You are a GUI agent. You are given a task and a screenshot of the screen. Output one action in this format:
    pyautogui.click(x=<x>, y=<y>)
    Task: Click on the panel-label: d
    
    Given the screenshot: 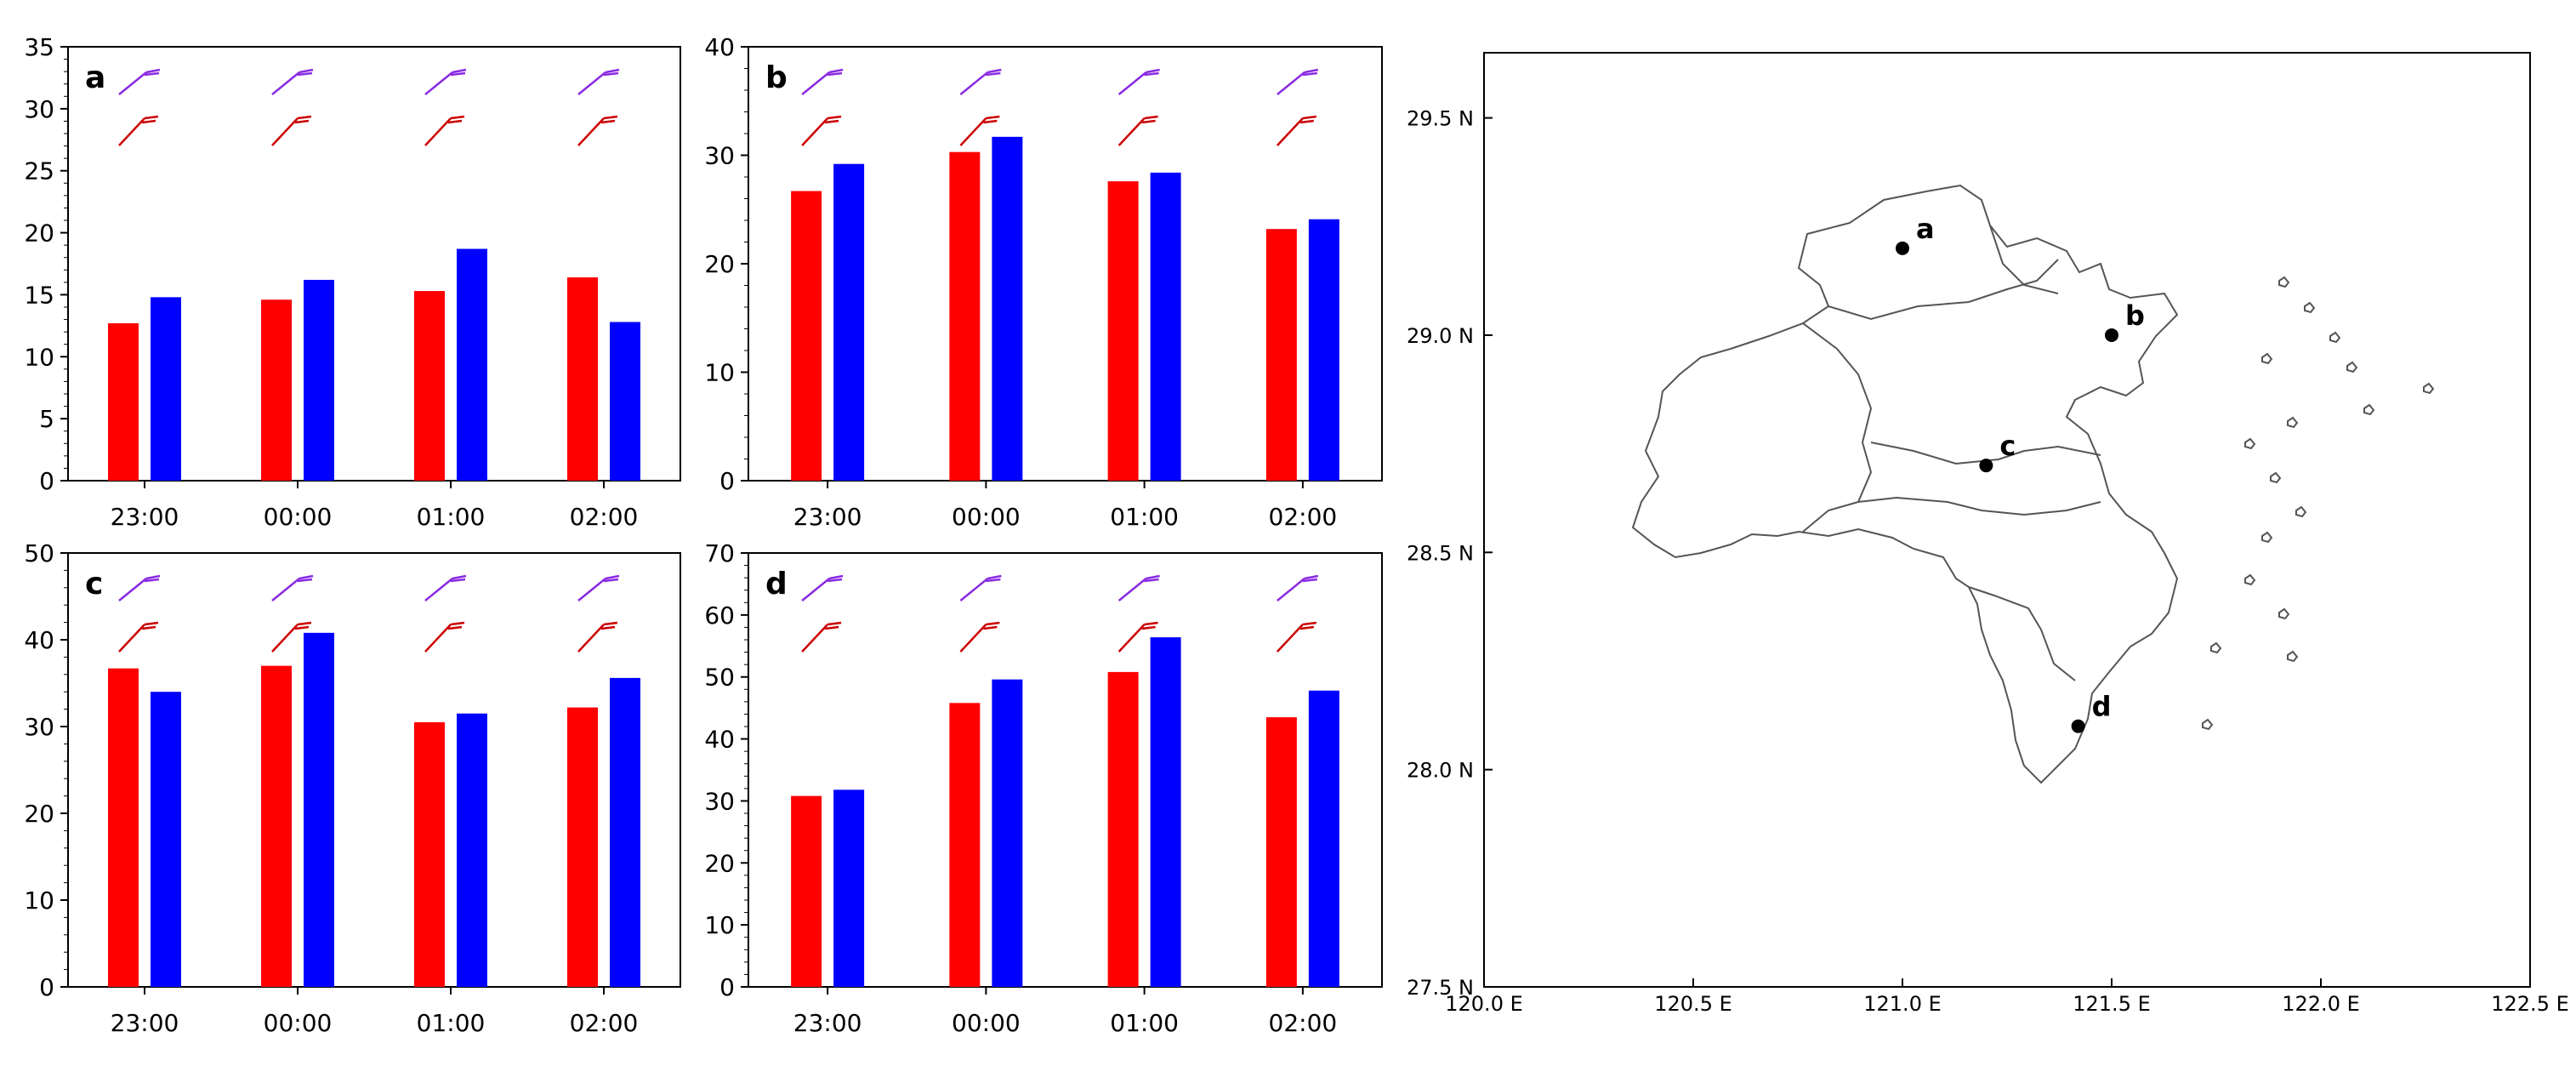 What is the action you would take?
    pyautogui.click(x=776, y=584)
    